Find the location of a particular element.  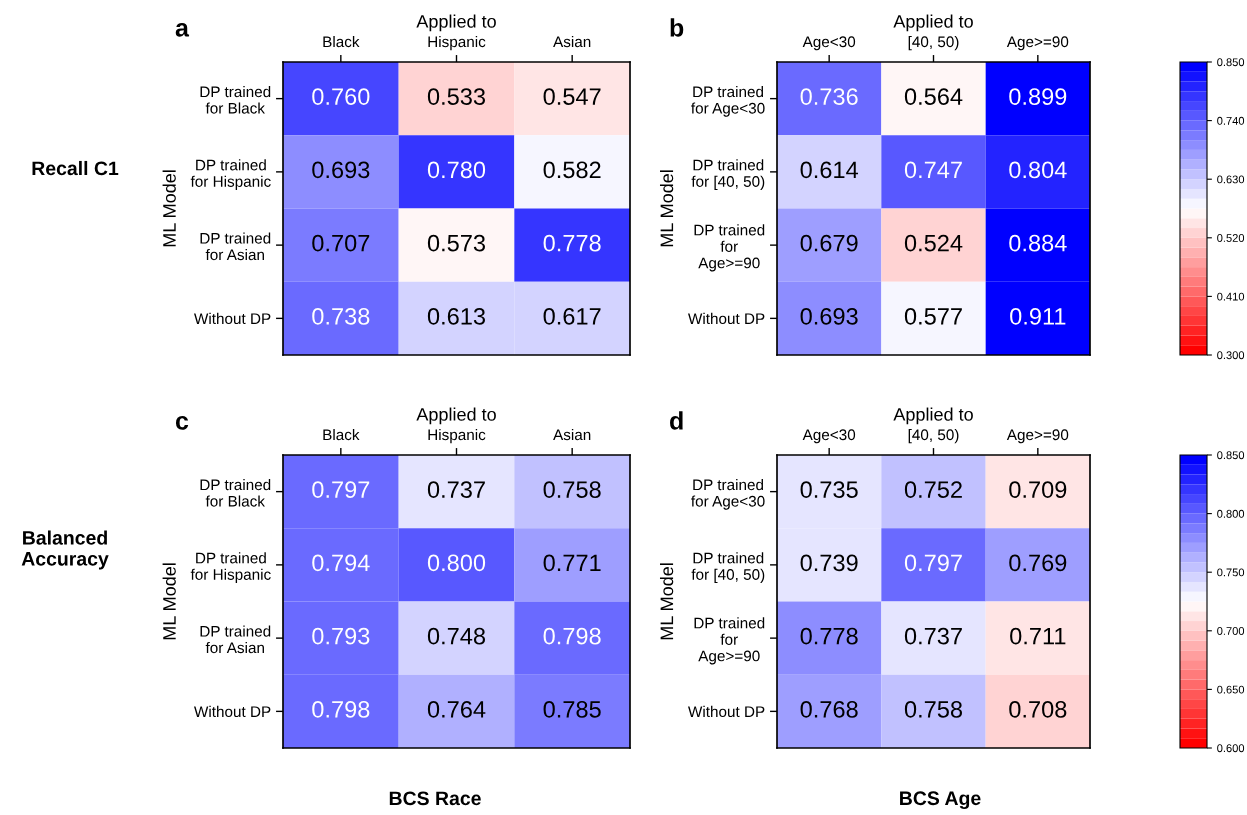

data-label: 0.768 is located at coordinates (829, 709).